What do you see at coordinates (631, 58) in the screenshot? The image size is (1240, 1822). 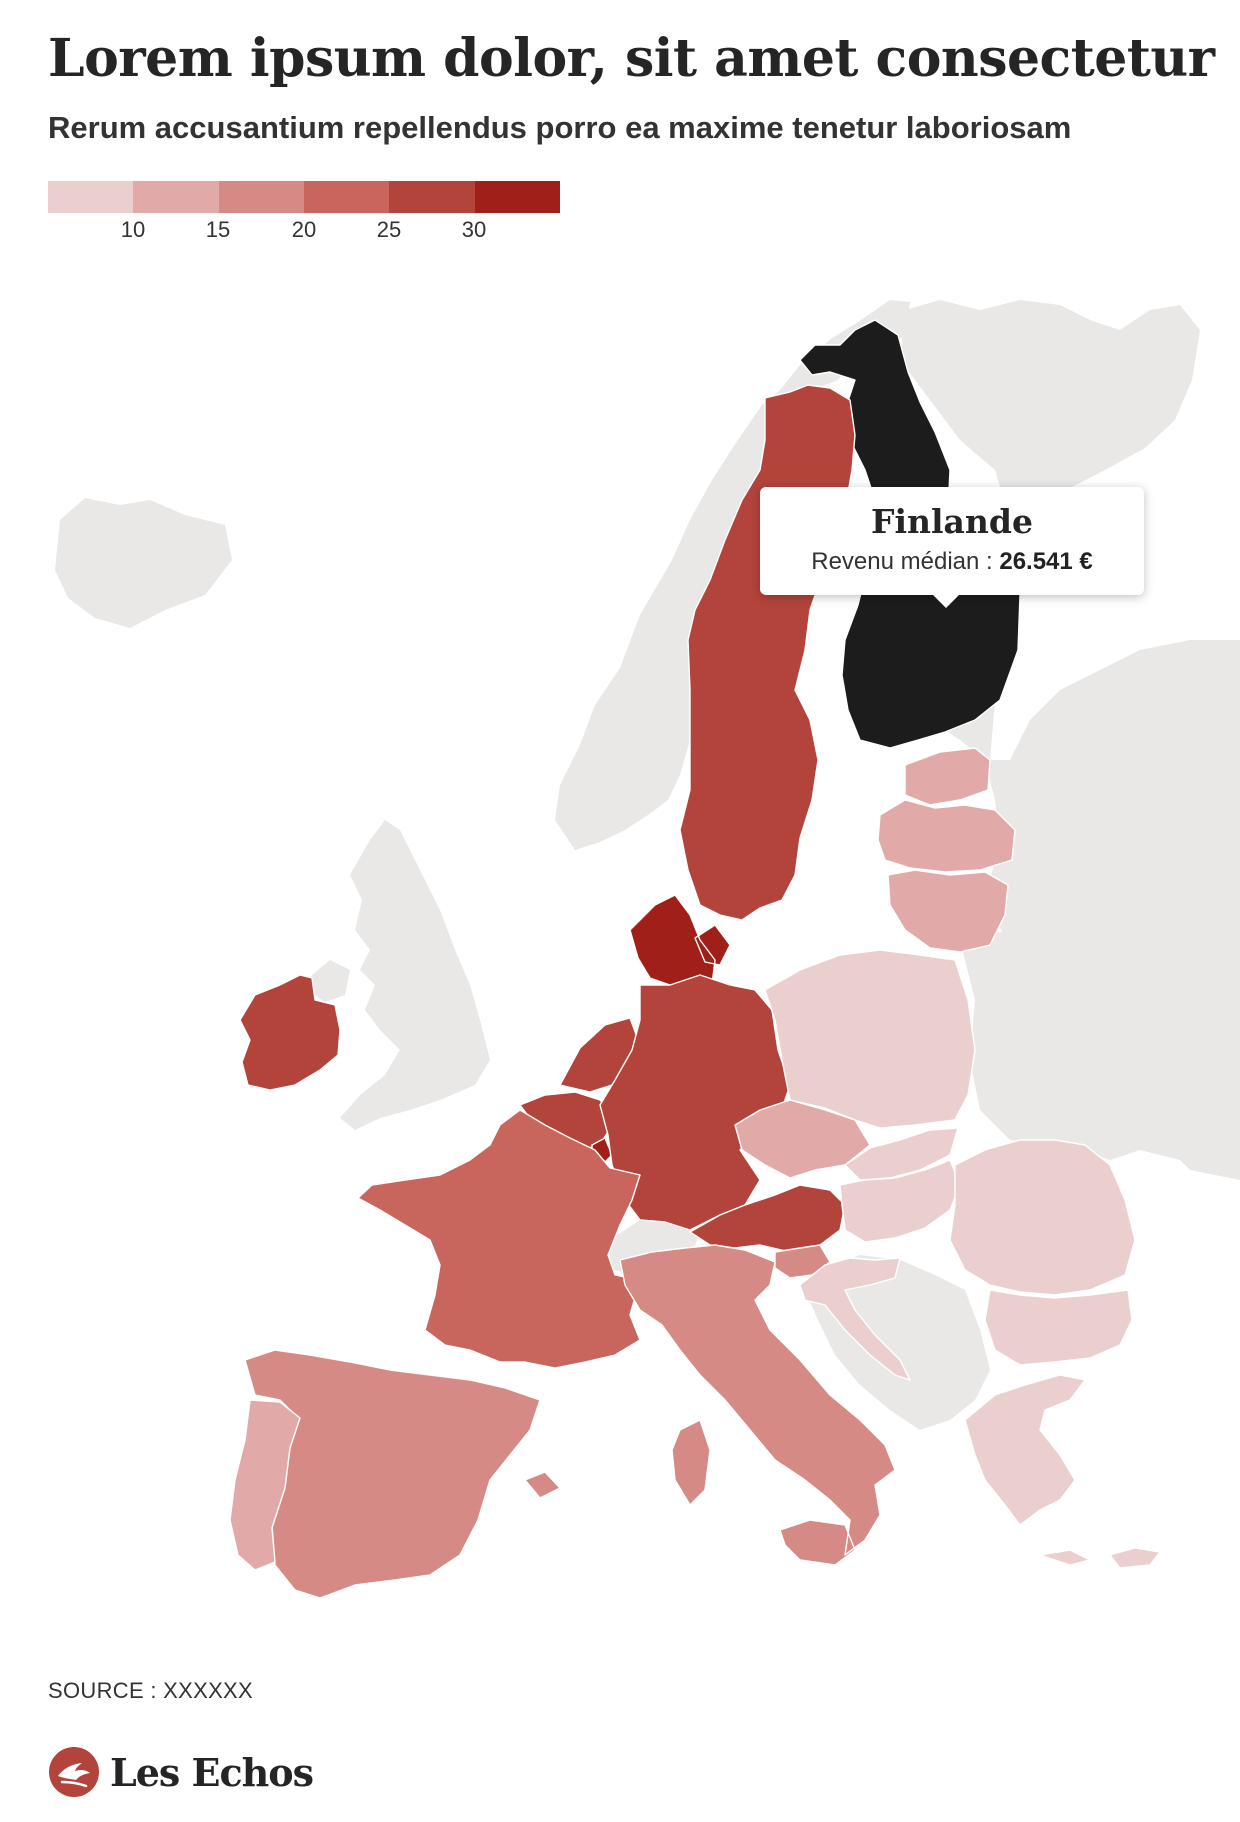 I see `chart-title: Lorem ipsum dolor, sit amet consectetur` at bounding box center [631, 58].